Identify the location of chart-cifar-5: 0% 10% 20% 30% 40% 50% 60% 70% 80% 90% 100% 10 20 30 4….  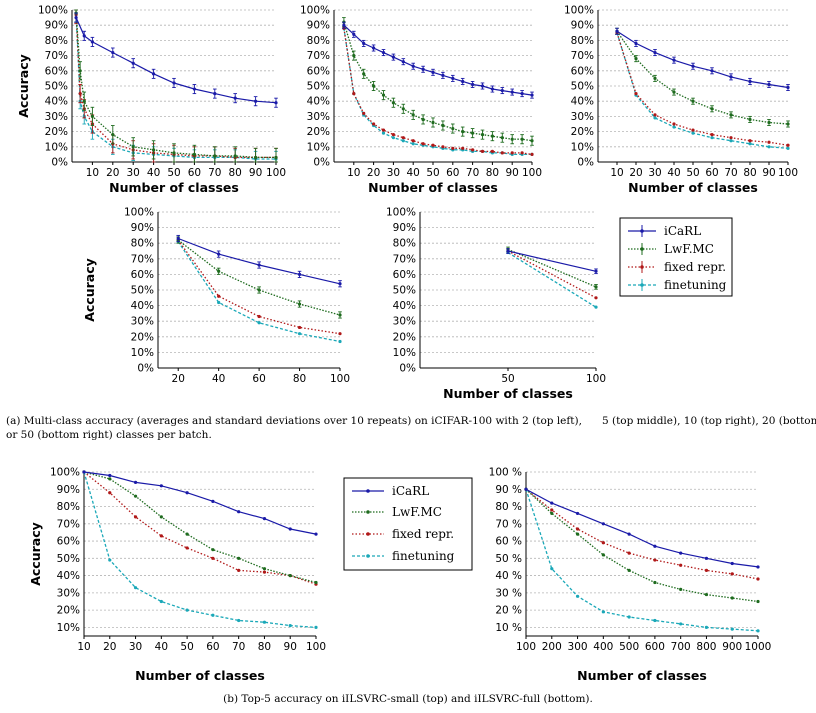
(421, 100).